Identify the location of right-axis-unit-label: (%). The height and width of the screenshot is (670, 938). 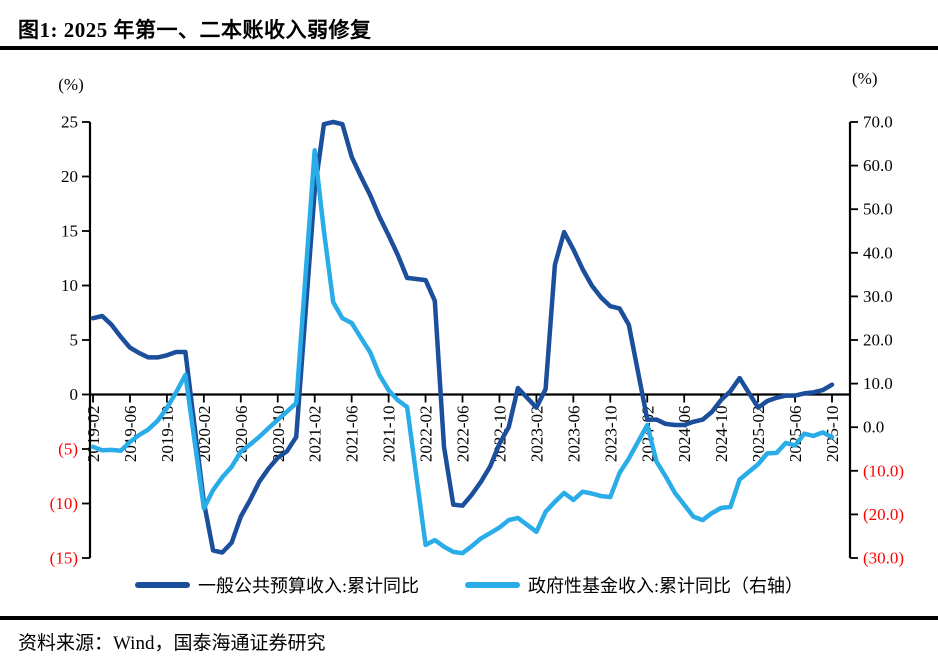
(864, 78).